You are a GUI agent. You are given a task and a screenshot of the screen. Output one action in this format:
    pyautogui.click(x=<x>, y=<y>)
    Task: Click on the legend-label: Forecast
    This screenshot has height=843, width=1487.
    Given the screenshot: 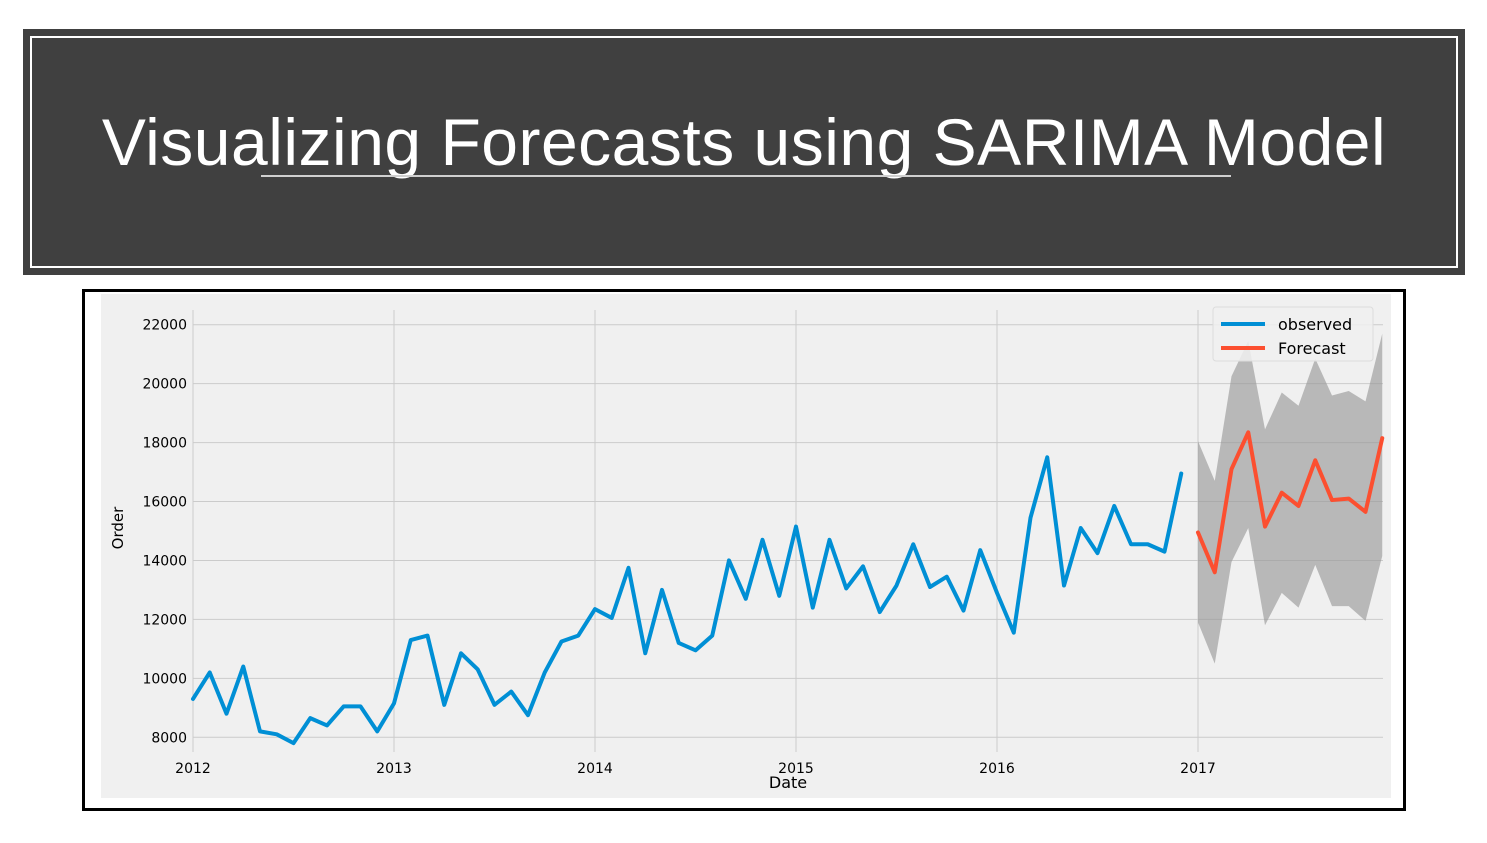 What is the action you would take?
    pyautogui.click(x=1312, y=348)
    